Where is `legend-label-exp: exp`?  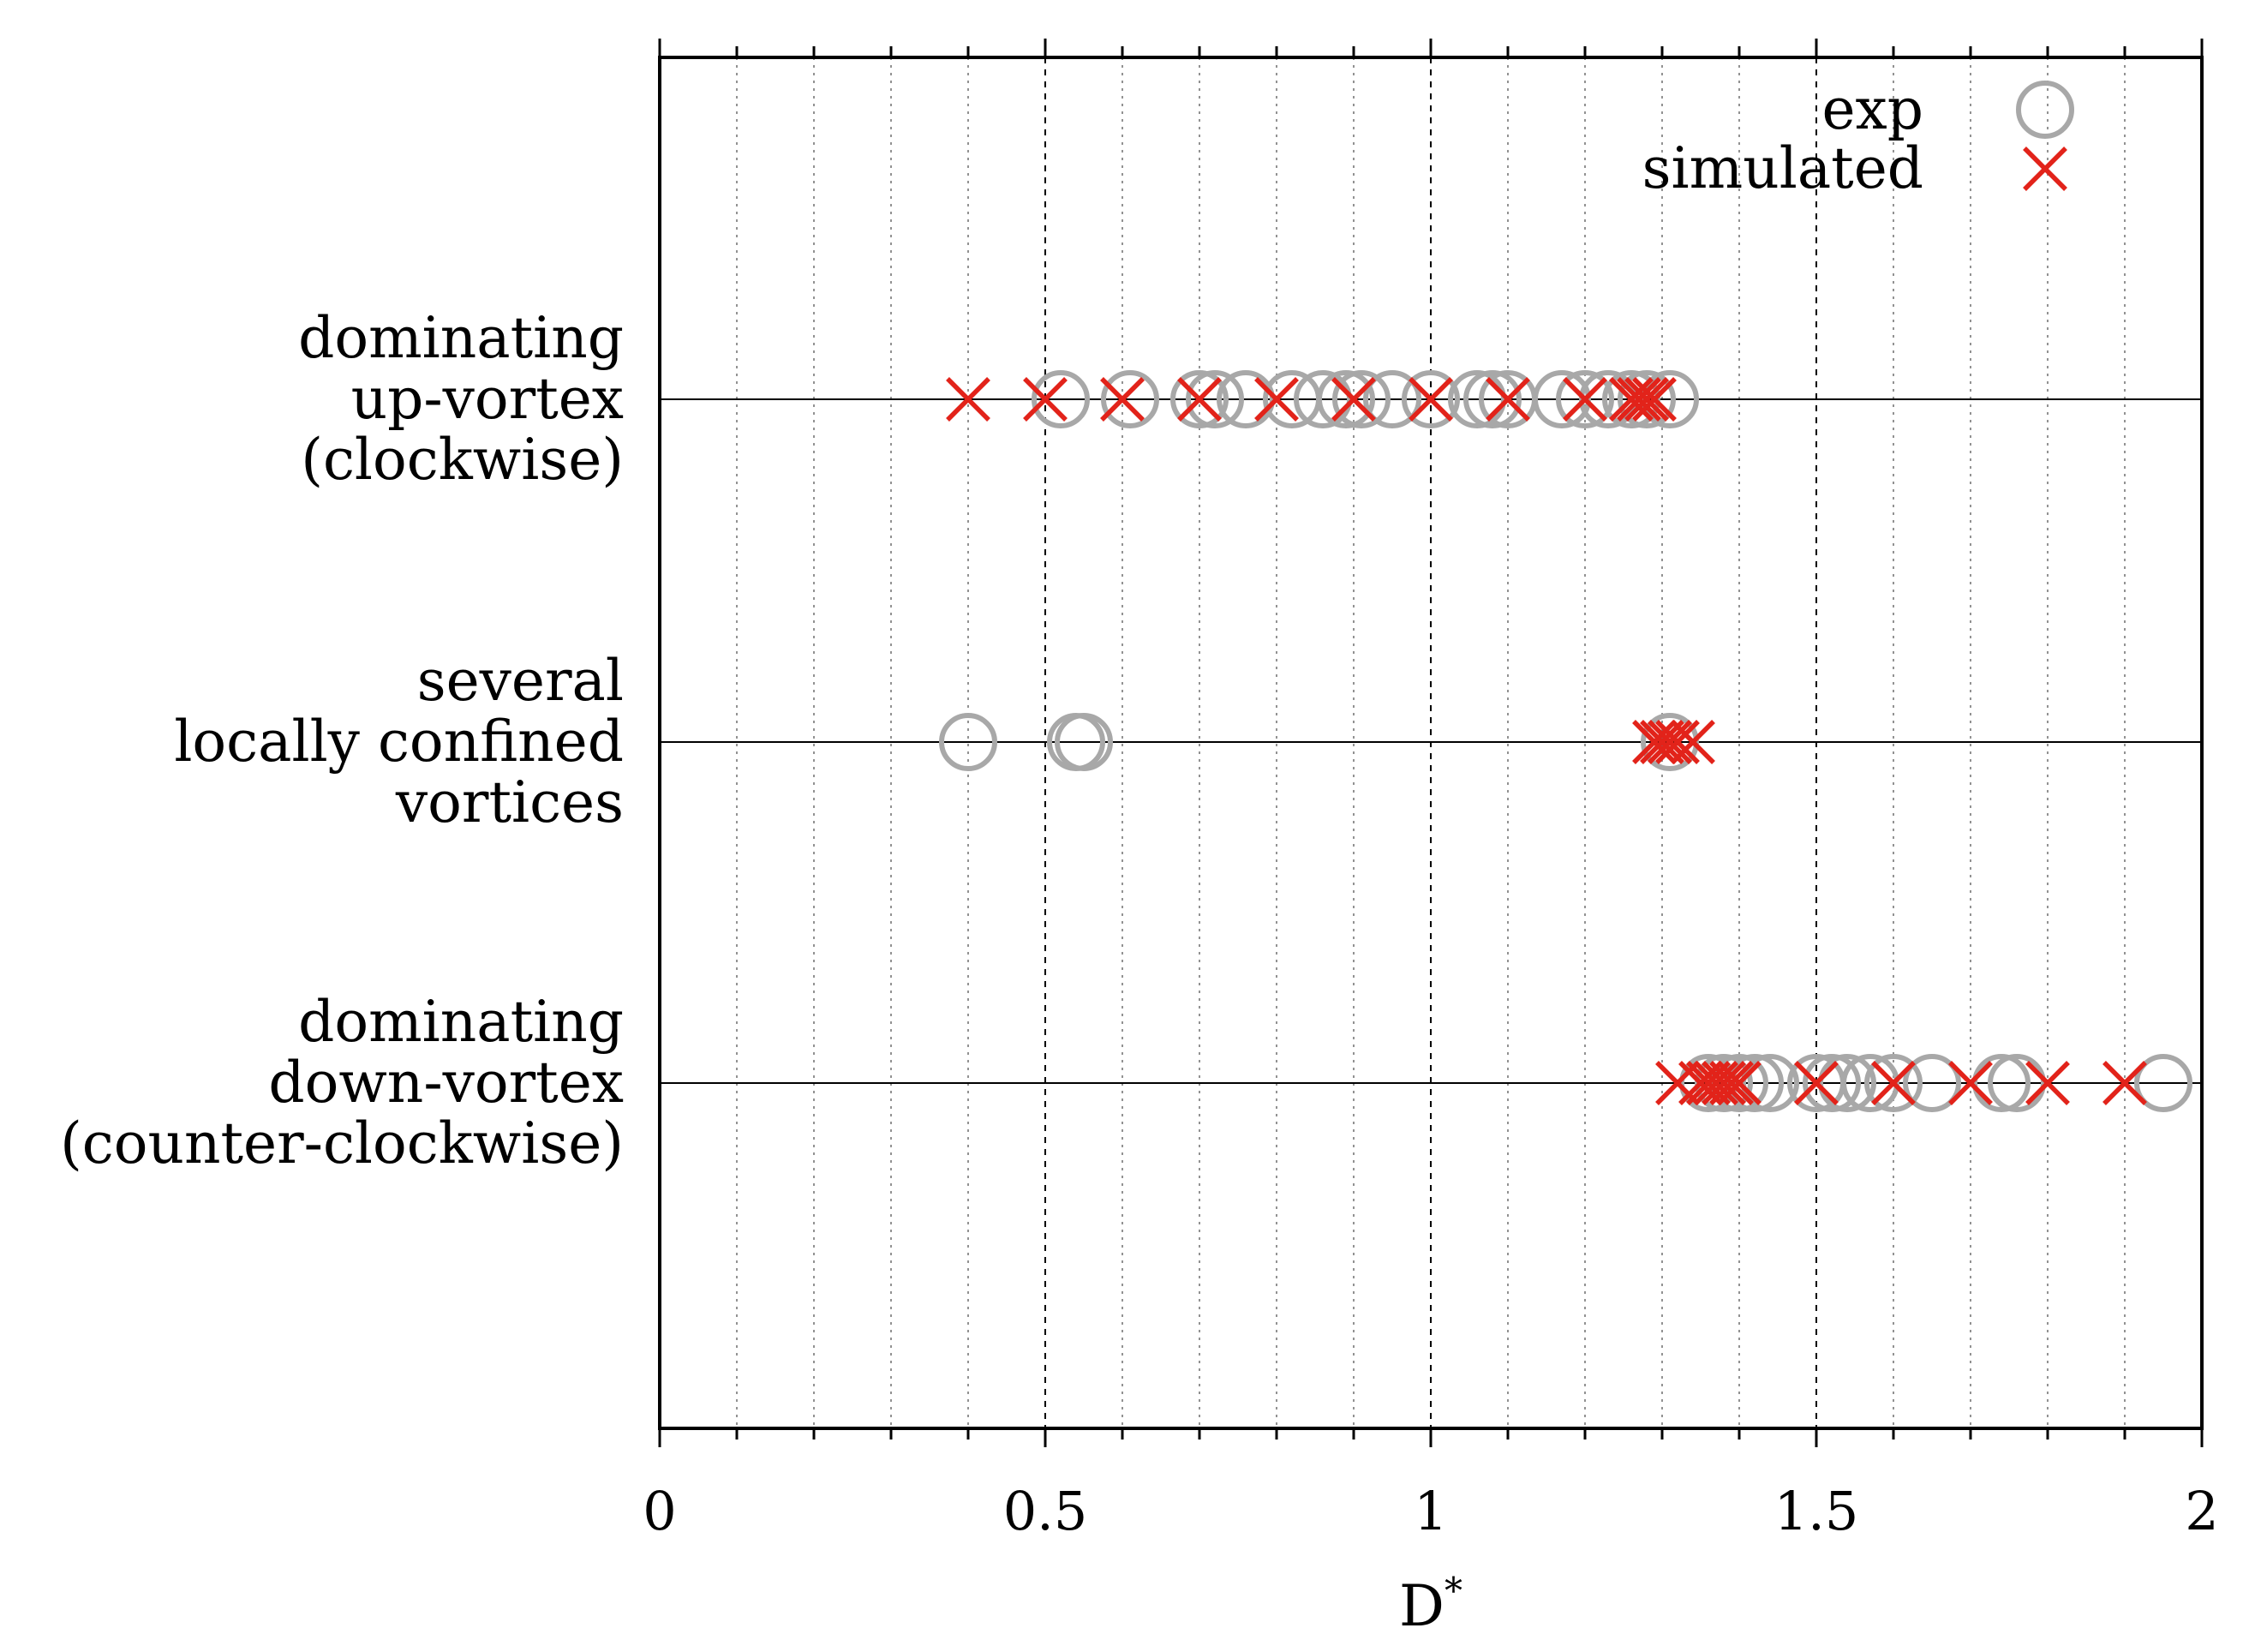 legend-label-exp: exp is located at coordinates (1872, 109).